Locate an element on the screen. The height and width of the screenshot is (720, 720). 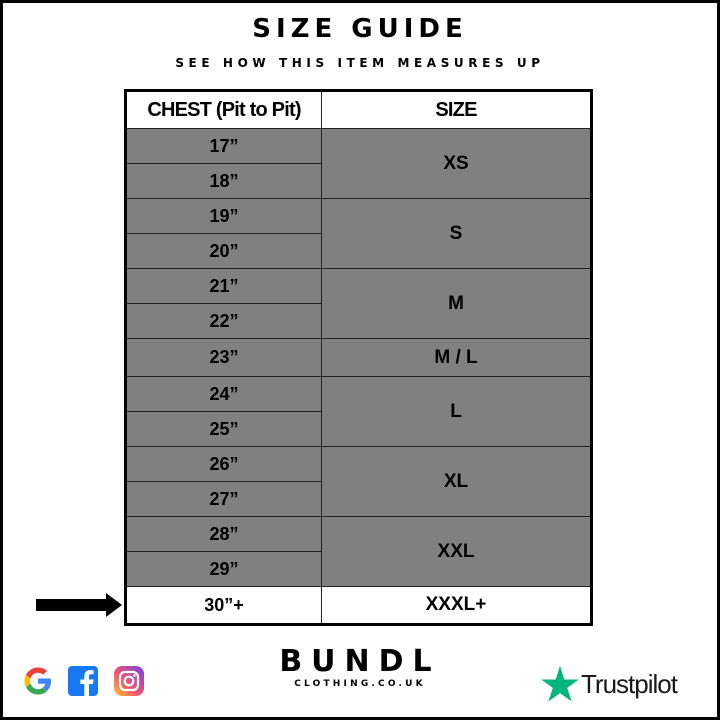
table-row: 28” XXL is located at coordinates (358, 551).